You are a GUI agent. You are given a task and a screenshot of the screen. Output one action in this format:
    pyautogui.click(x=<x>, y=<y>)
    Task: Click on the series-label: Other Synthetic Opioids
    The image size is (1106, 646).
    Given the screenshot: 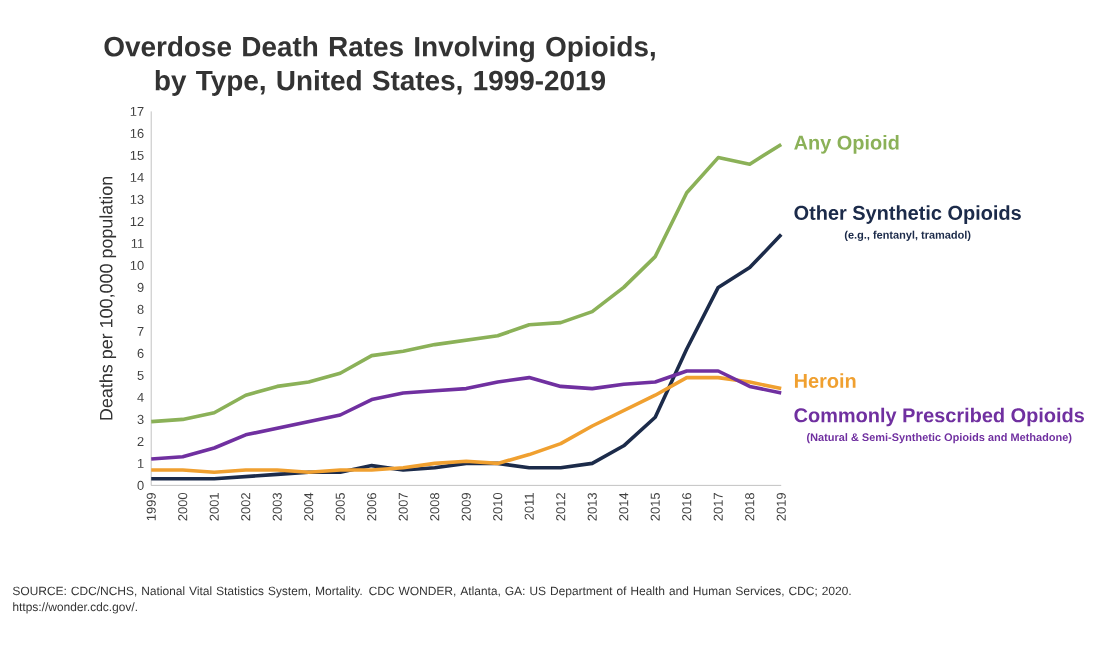 What is the action you would take?
    pyautogui.click(x=907, y=214)
    